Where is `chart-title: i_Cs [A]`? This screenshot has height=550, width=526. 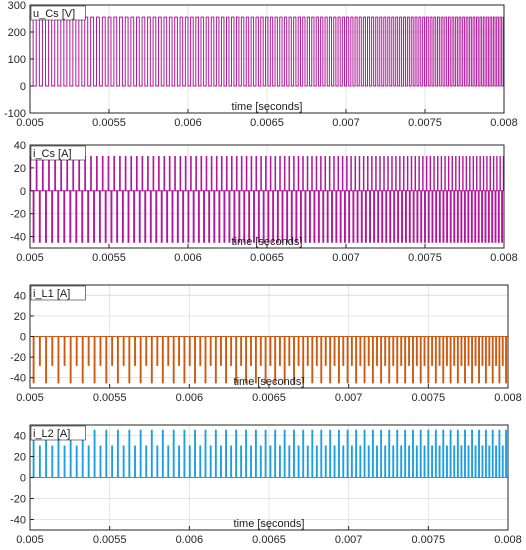
chart-title: i_Cs [A] is located at coordinates (52, 154).